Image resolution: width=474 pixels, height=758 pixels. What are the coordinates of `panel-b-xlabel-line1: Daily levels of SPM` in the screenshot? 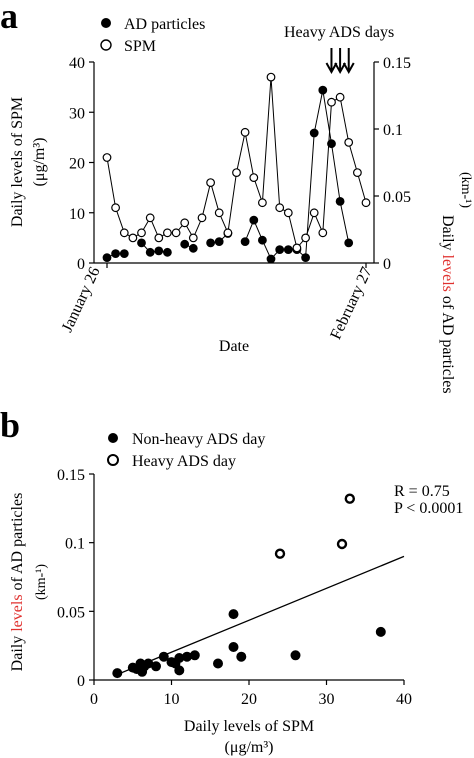 It's located at (249, 726).